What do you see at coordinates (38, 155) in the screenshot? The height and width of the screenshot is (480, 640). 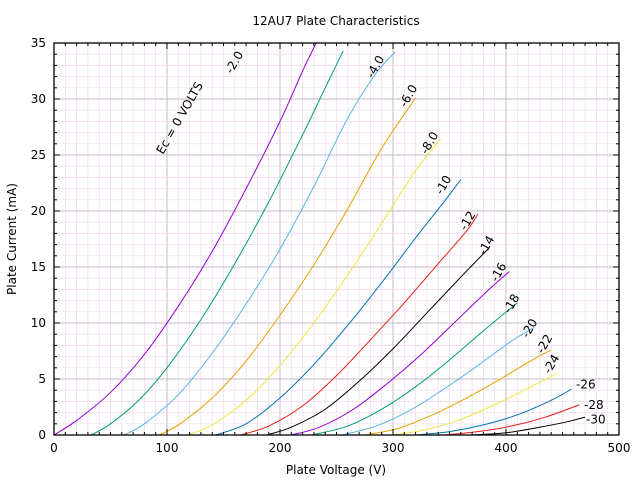 I see `y-tick-label: 25` at bounding box center [38, 155].